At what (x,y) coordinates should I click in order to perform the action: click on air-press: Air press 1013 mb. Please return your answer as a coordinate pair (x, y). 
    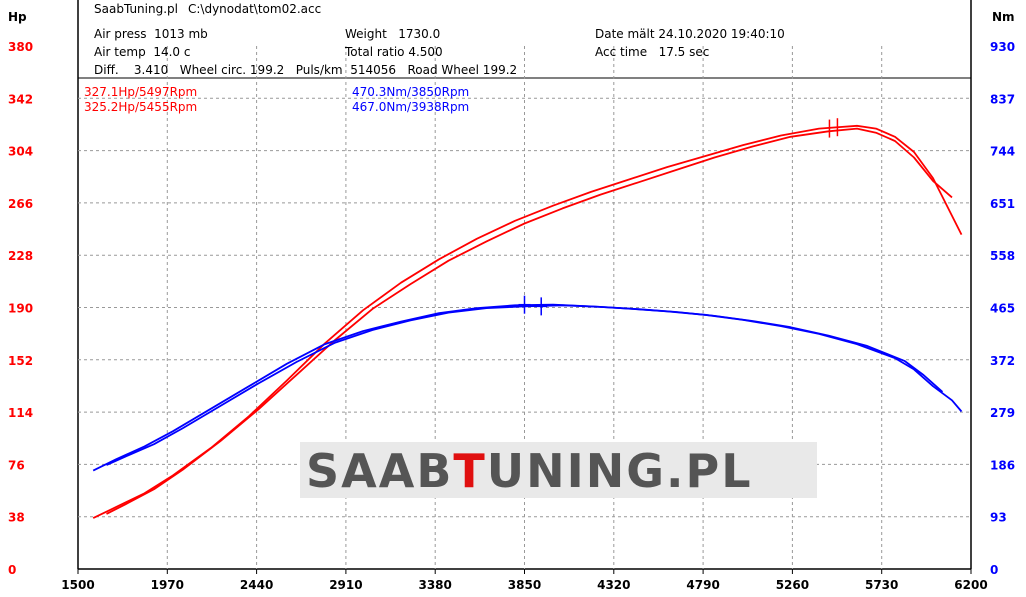
    Looking at the image, I should click on (151, 34).